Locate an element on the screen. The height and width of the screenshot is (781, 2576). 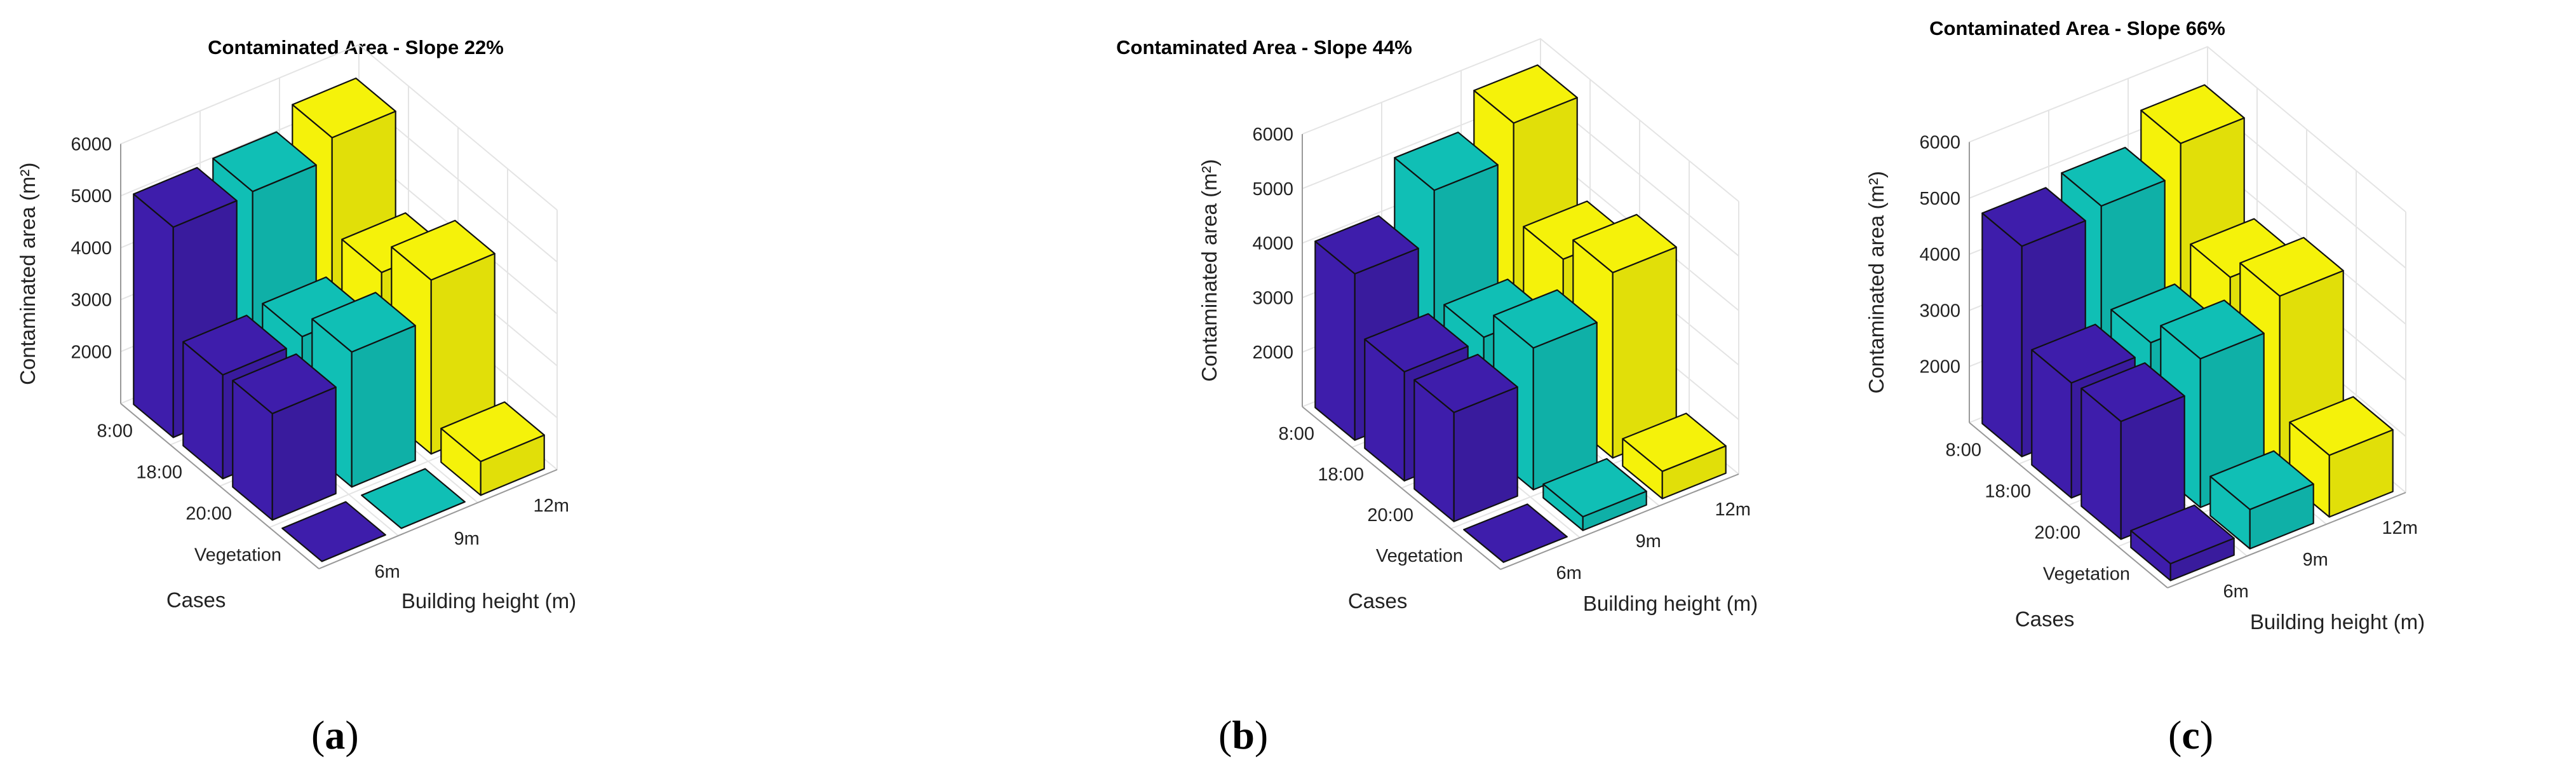
panel-label: c is located at coordinates (2191, 734).